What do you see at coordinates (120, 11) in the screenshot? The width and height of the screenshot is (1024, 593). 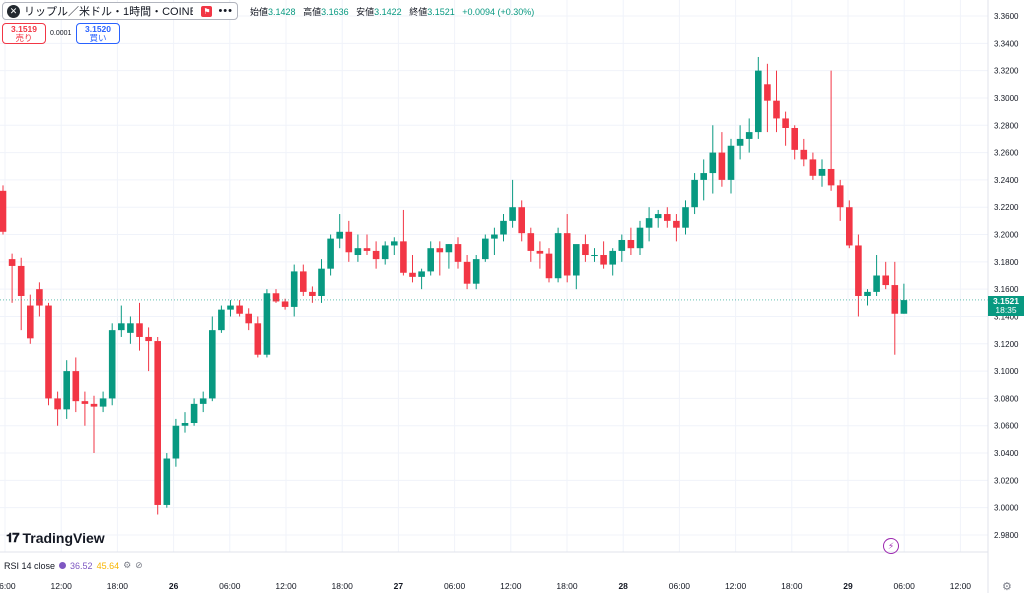 I see `symbol-header: ✕ リップル／米ドル・1時間・COINBASE ⚑ •••` at bounding box center [120, 11].